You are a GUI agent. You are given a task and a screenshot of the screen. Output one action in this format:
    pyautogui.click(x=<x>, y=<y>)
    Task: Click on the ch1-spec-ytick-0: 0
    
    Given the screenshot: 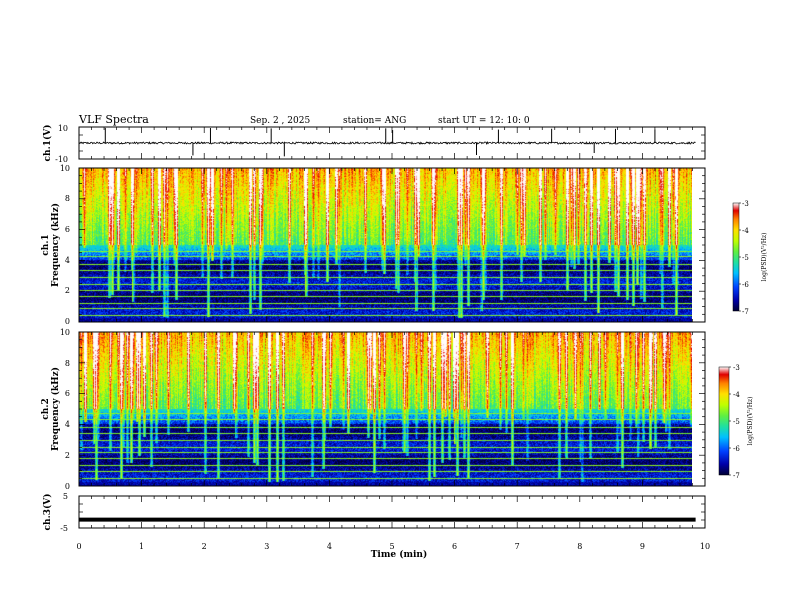 What is the action you would take?
    pyautogui.click(x=67, y=321)
    